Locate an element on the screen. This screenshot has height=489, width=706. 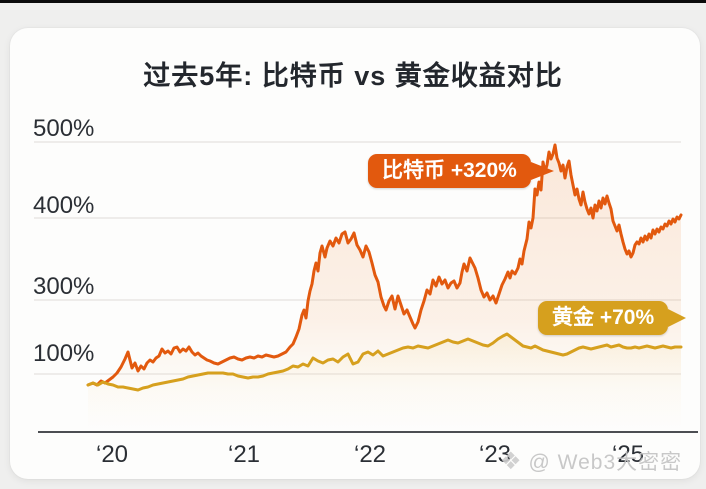
gold-callout-badge: 黄金 +70% is located at coordinates (612, 318).